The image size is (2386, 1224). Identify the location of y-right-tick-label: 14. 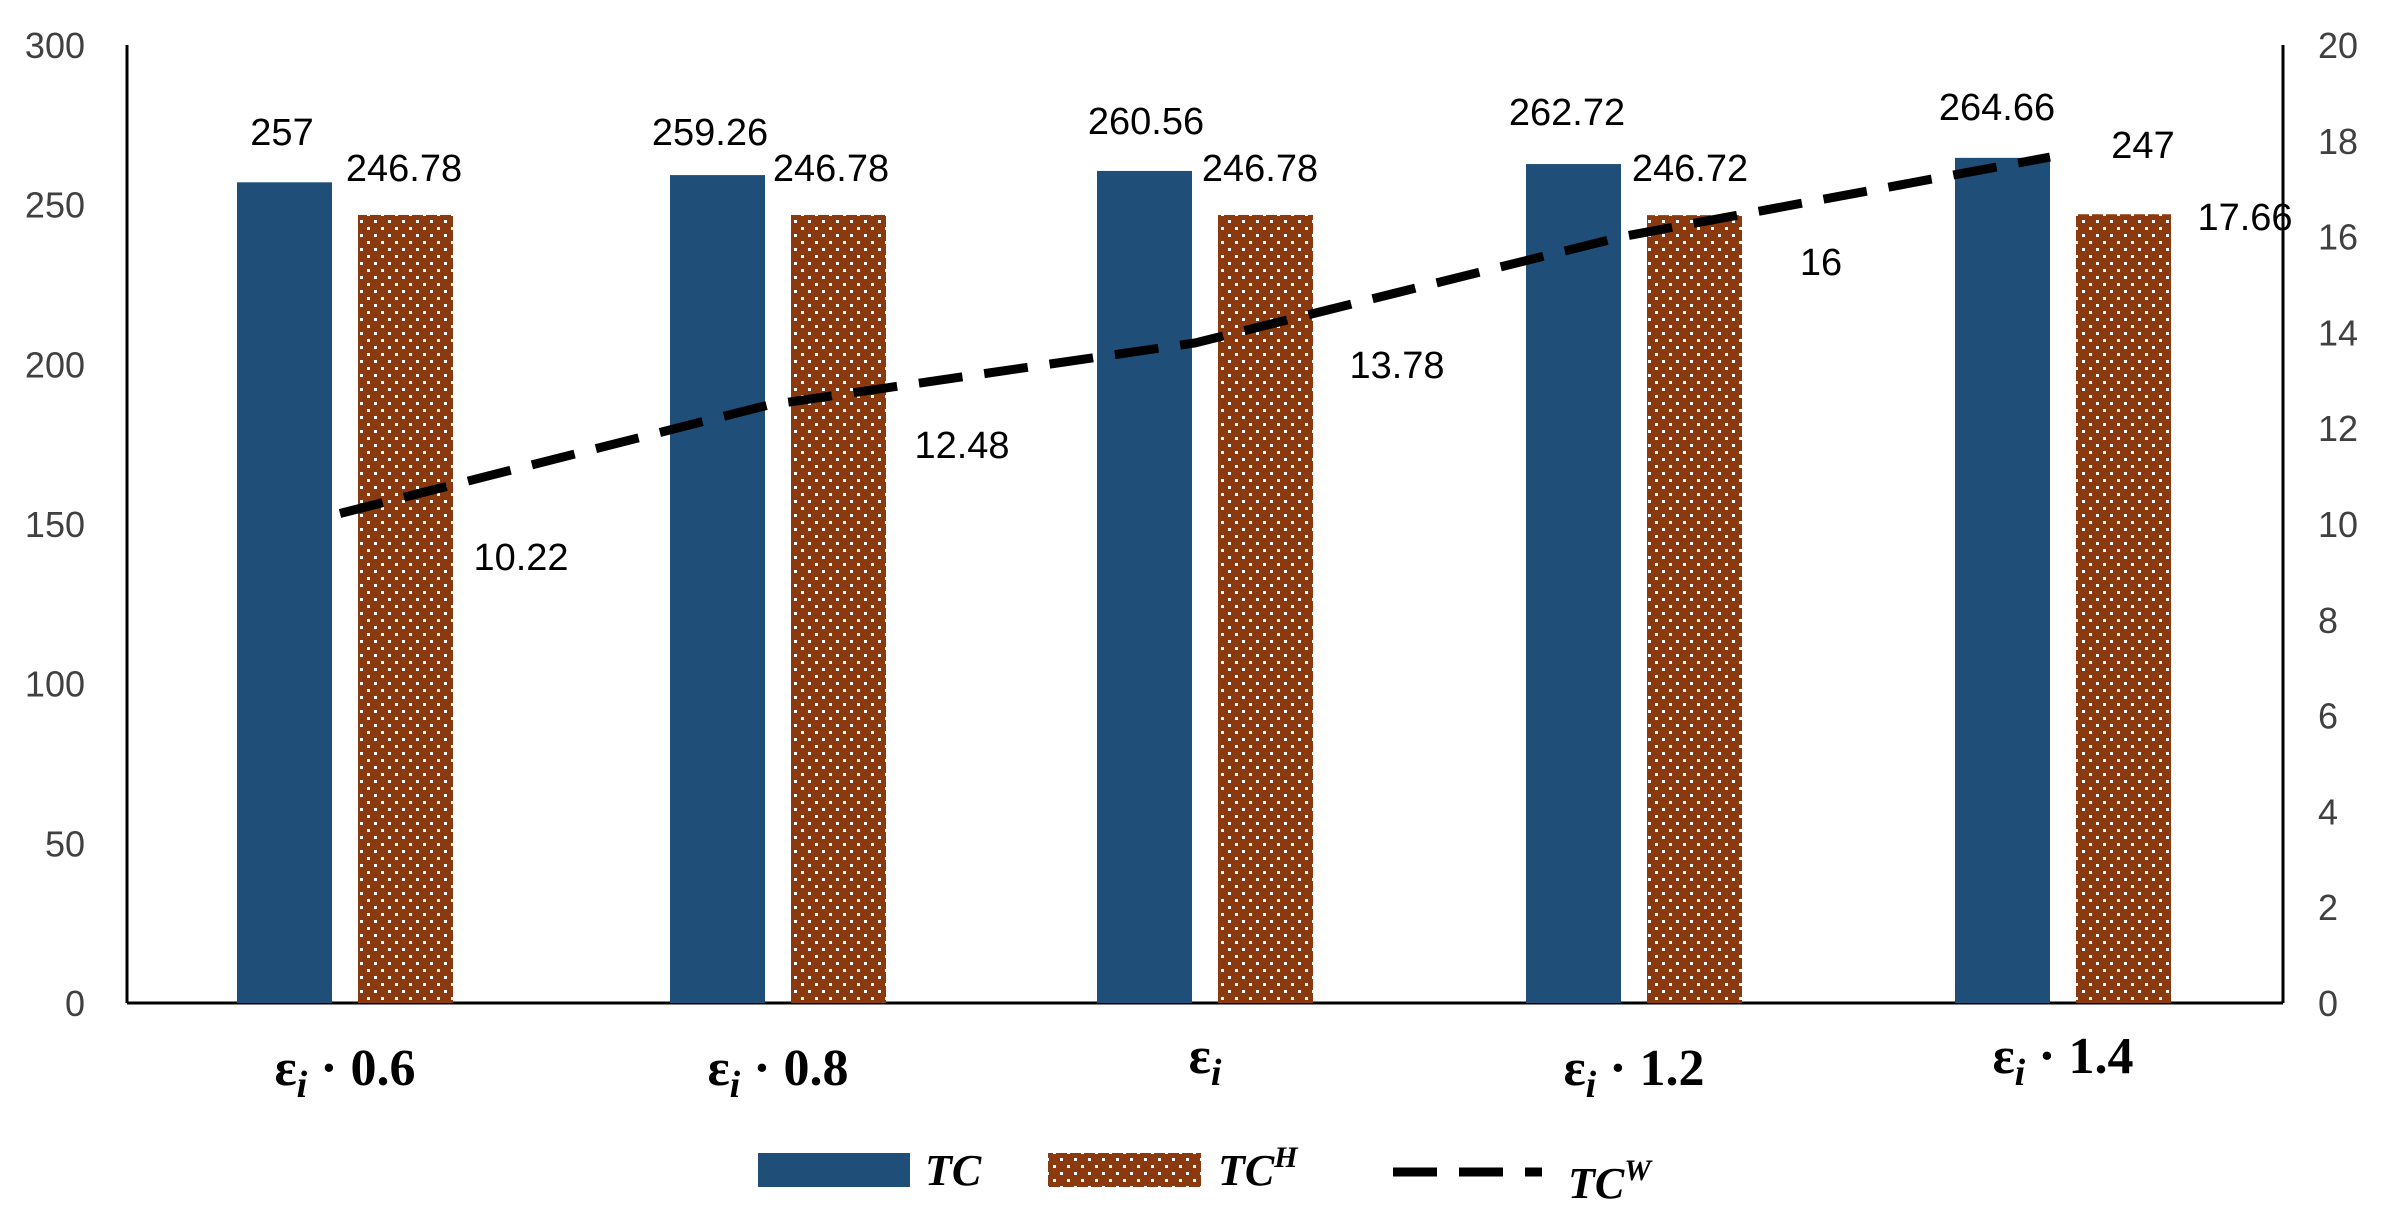
(2338, 332).